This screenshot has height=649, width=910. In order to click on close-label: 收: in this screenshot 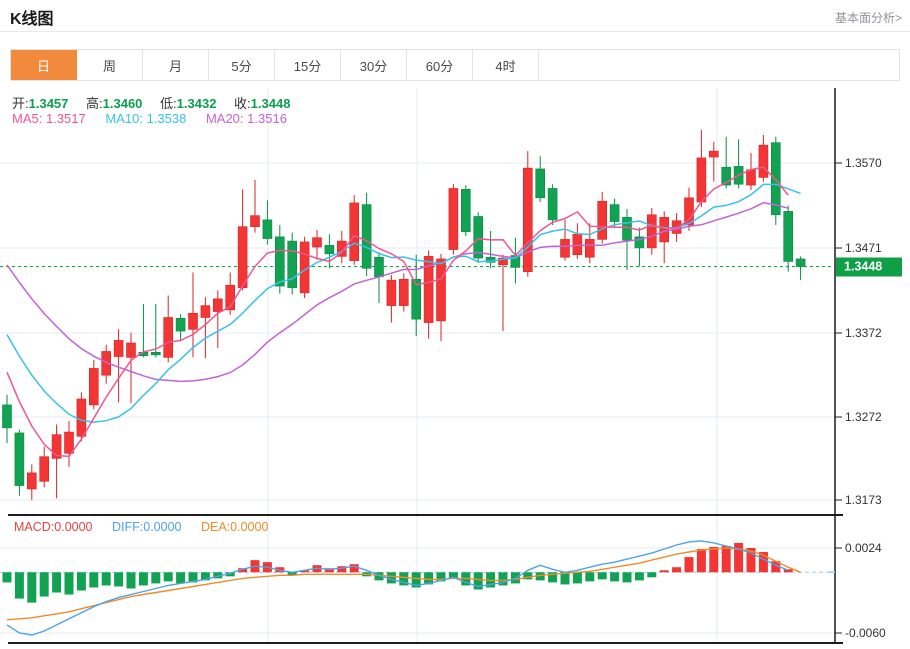, I will do `click(242, 103)`.